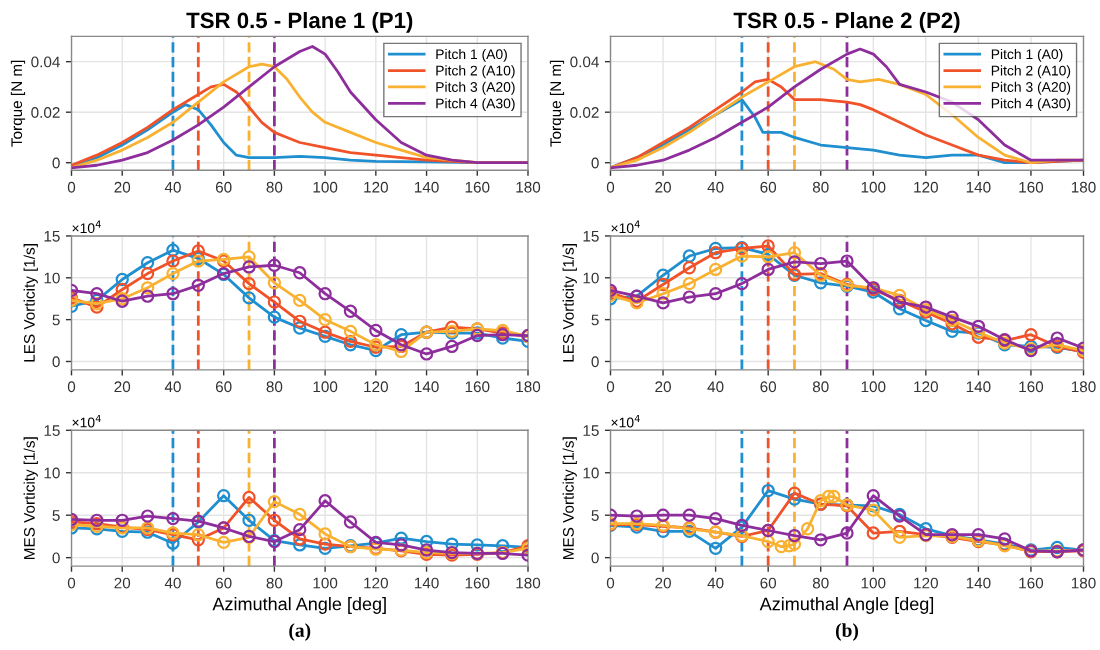  Describe the element at coordinates (300, 632) in the screenshot. I see `text: (a)` at that location.